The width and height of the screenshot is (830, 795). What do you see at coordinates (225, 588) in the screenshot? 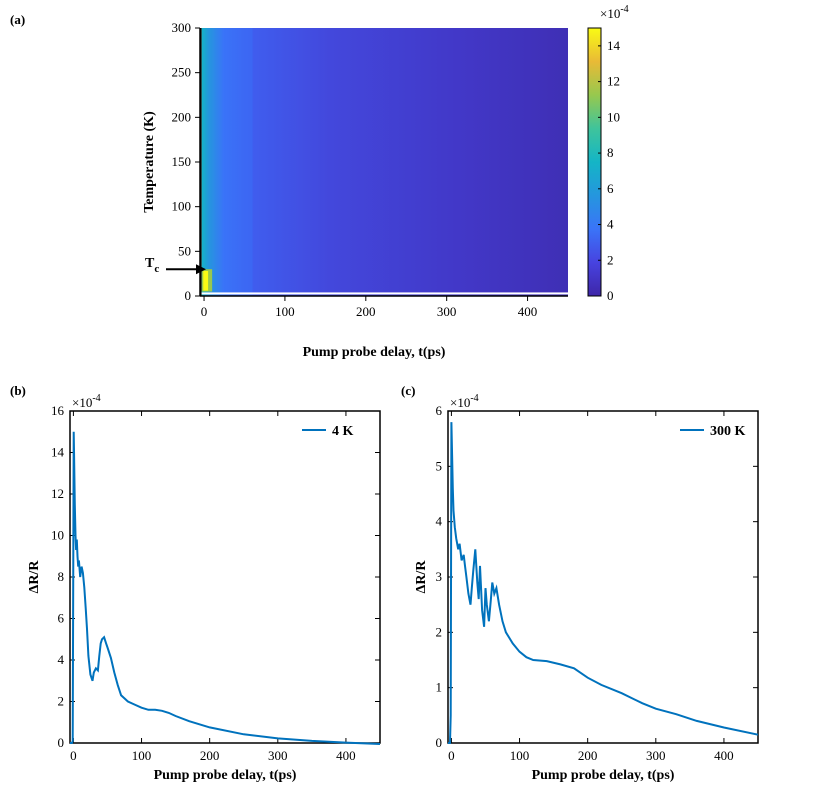
I see `series-line-4k` at bounding box center [225, 588].